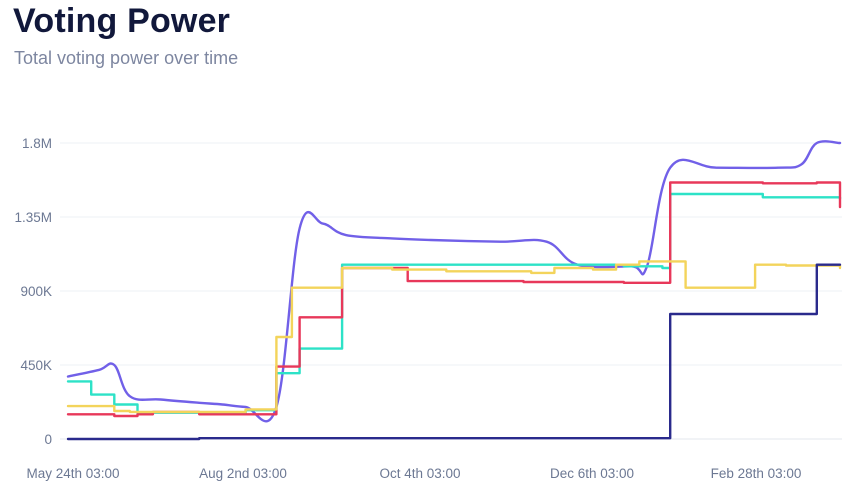 The width and height of the screenshot is (860, 496). What do you see at coordinates (33, 217) in the screenshot?
I see `y-tick-label: 1.35M` at bounding box center [33, 217].